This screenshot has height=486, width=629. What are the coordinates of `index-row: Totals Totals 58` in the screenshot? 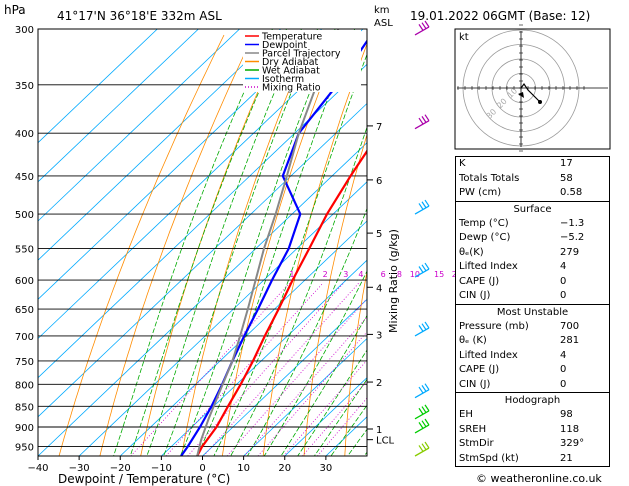 It's located at (532, 179).